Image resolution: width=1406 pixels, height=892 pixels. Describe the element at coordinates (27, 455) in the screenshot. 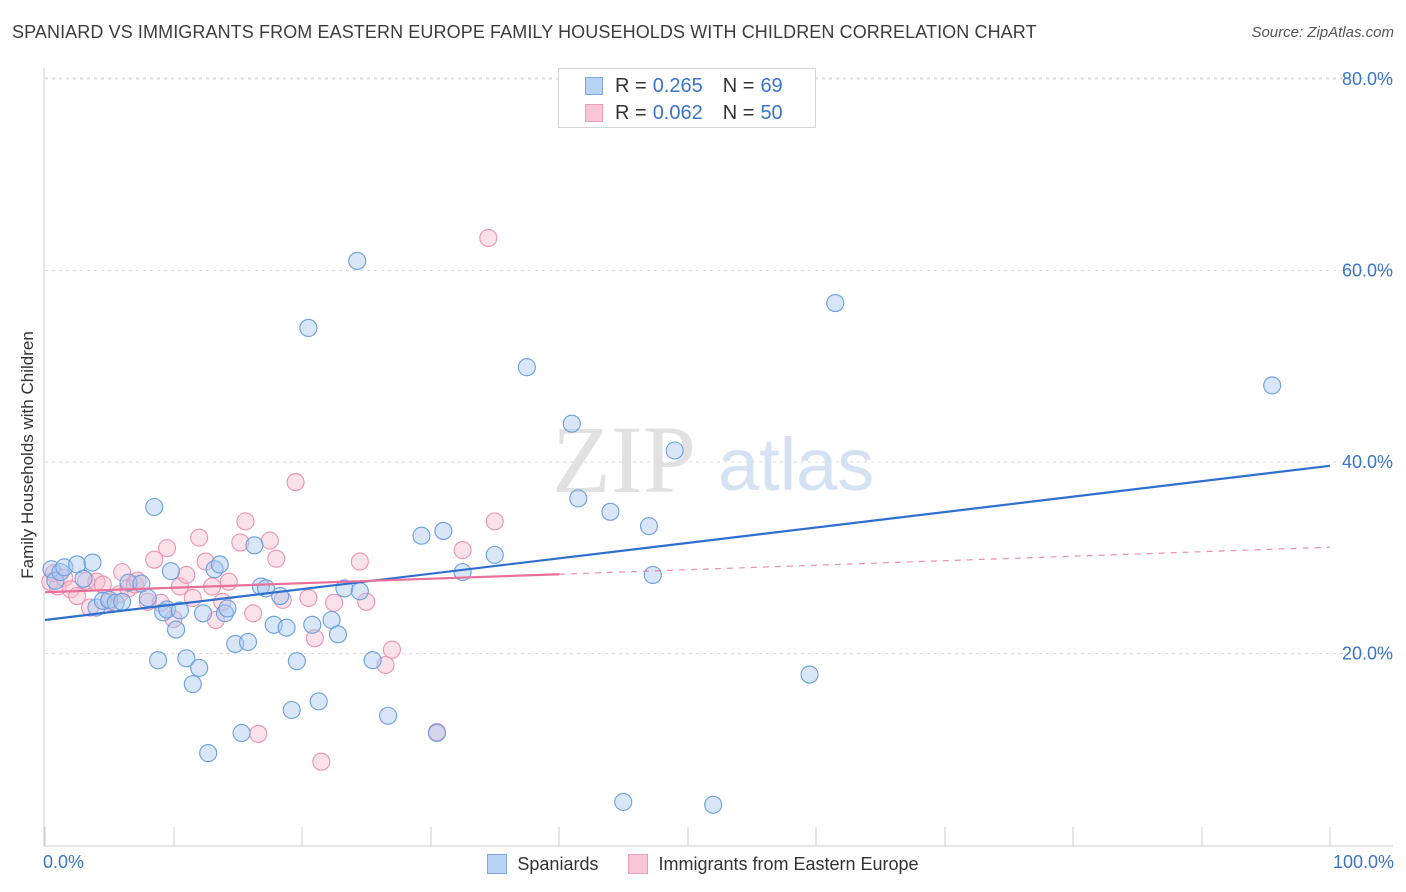

I see `y-axis-label: Family Households with Children` at that location.